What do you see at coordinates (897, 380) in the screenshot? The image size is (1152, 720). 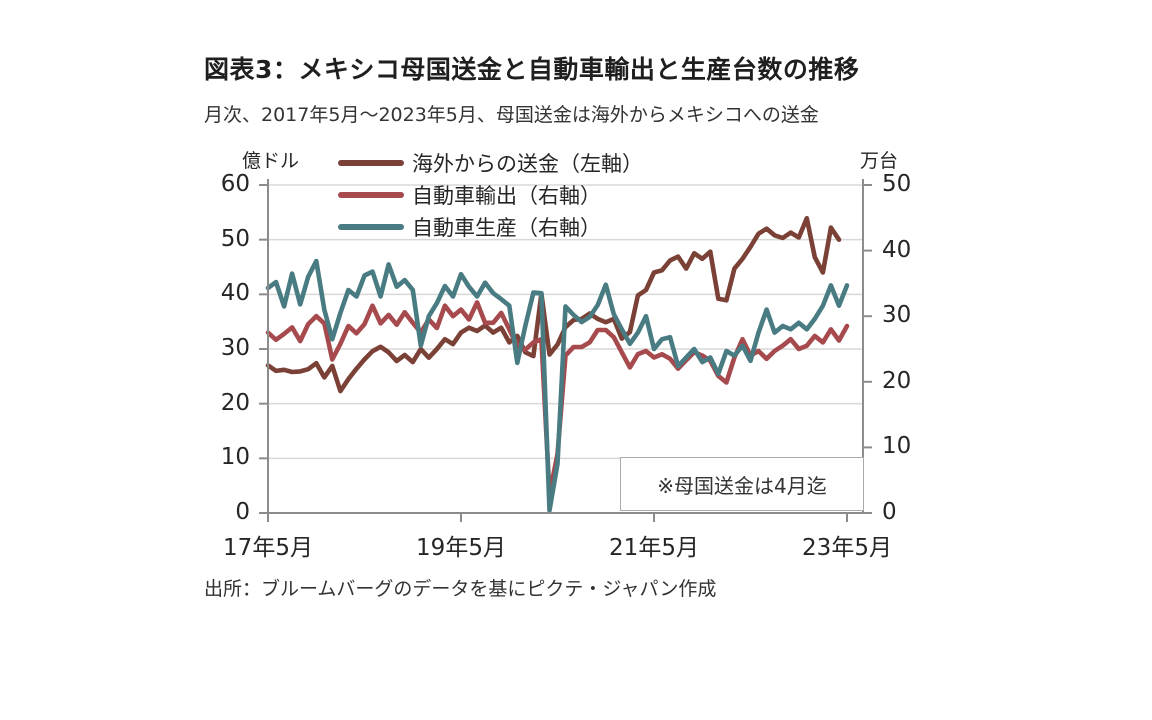 I see `right-axis-tick-label: 20` at bounding box center [897, 380].